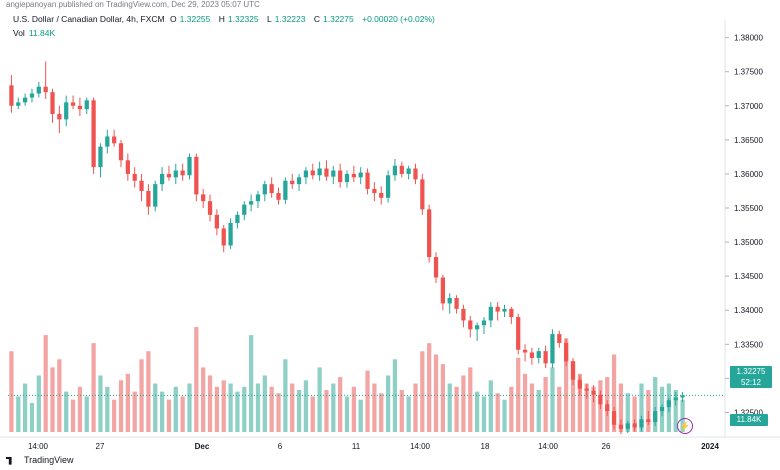  I want to click on ohlc-open: O 1.32255, so click(190, 19).